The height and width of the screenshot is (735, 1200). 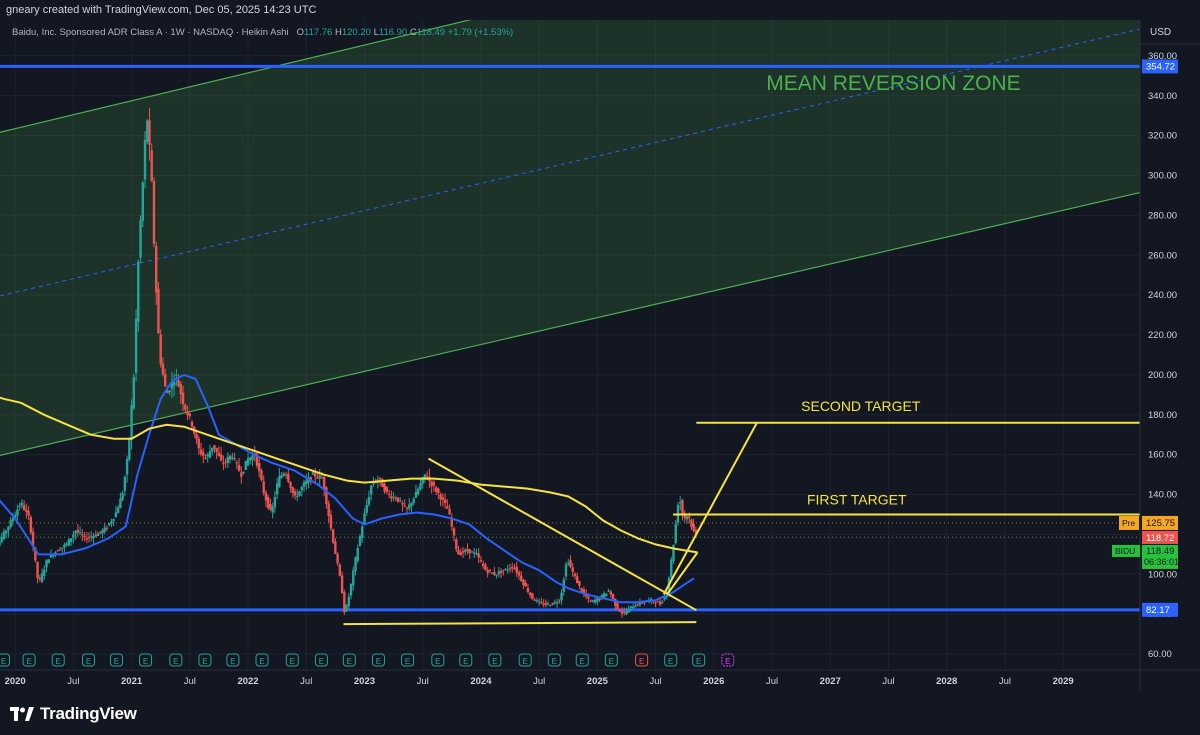 What do you see at coordinates (1162, 375) in the screenshot?
I see `y-tick-label: 200.00` at bounding box center [1162, 375].